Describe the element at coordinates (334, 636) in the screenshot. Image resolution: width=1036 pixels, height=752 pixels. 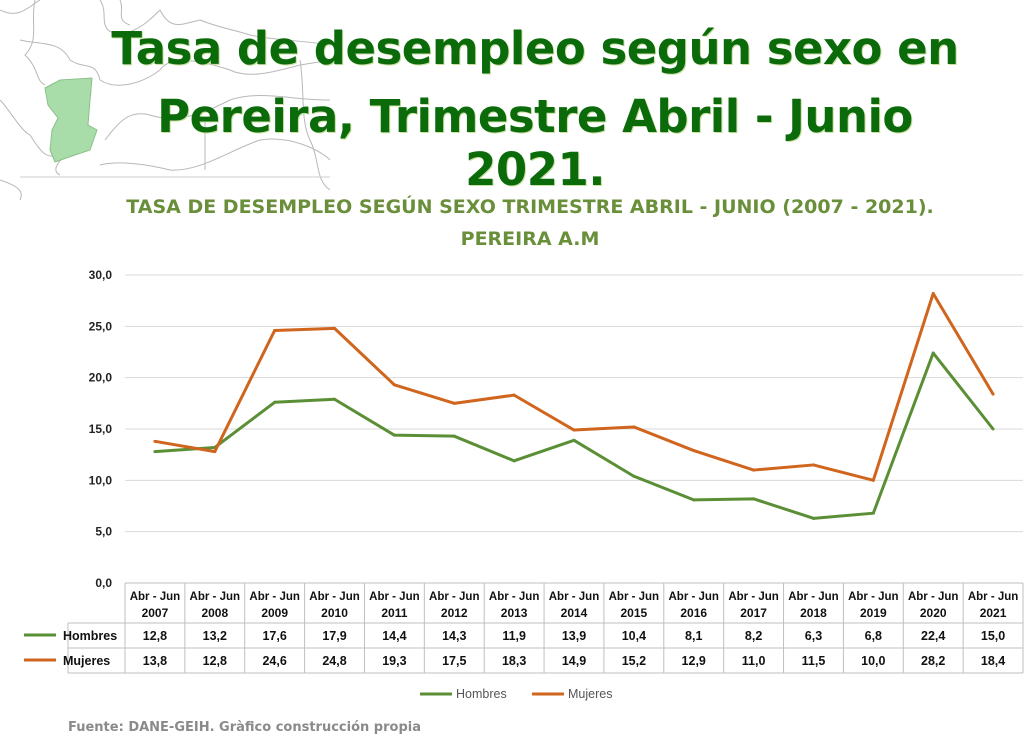
I see `data-table-cell: 17,9` at that location.